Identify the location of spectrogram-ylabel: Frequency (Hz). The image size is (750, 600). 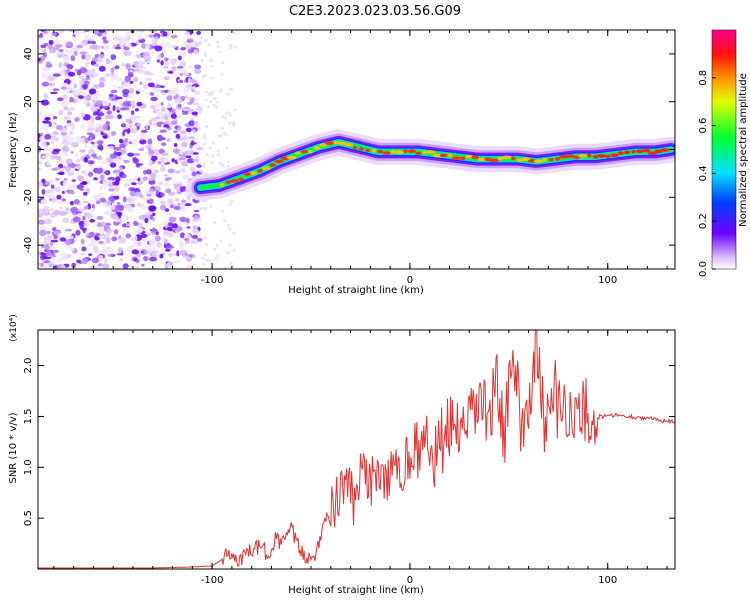
(13, 150).